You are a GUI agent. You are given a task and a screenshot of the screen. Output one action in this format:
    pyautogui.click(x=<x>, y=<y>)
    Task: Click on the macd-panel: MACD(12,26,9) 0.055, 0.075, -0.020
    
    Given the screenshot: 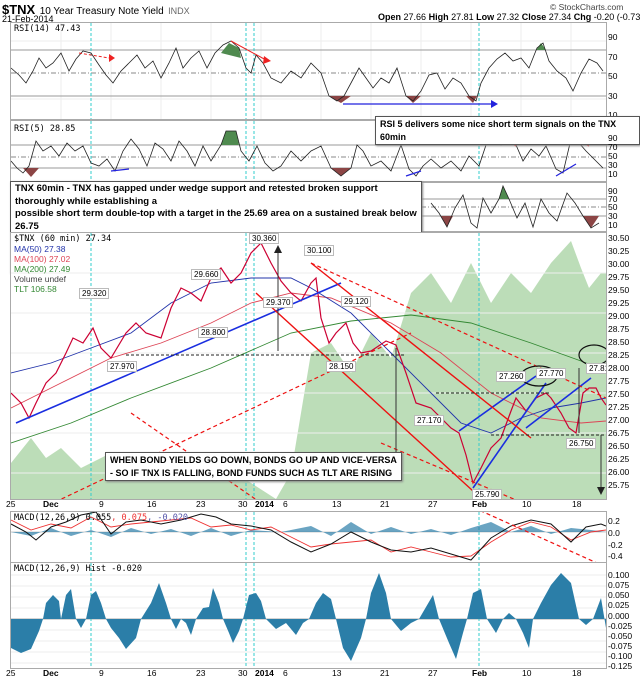 What is the action you would take?
    pyautogui.click(x=308, y=537)
    